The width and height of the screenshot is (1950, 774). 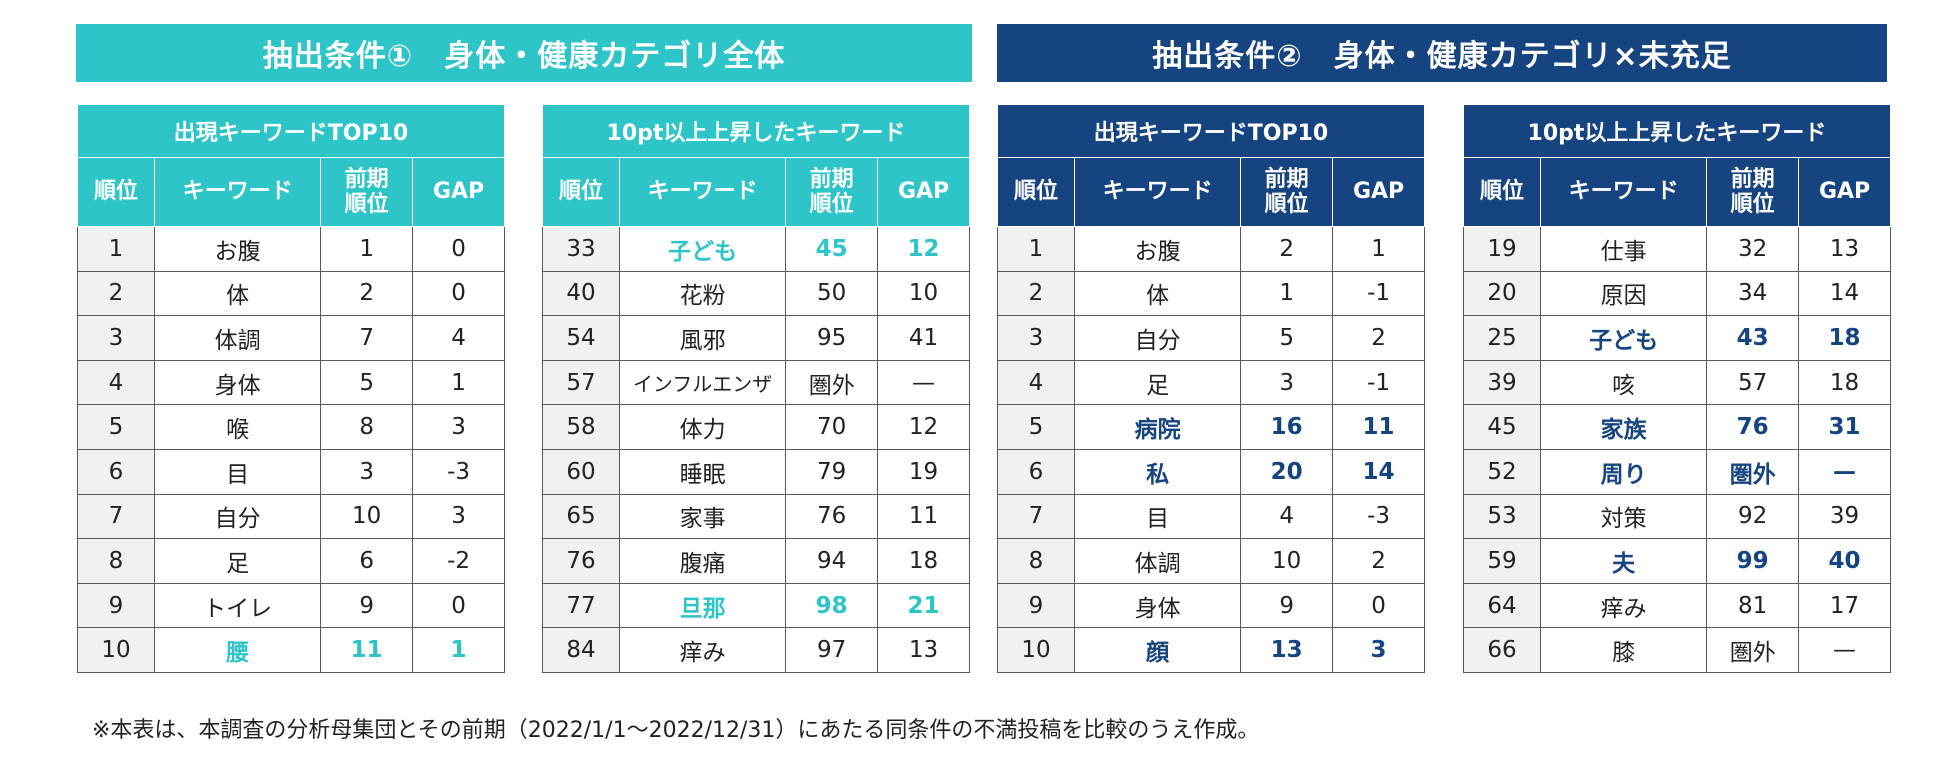 What do you see at coordinates (702, 427) in the screenshot?
I see `keyword-cell: 体力` at bounding box center [702, 427].